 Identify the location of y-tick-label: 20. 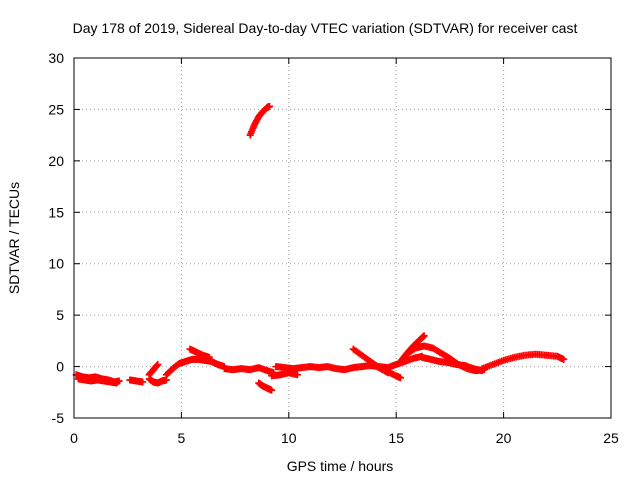
(56, 161).